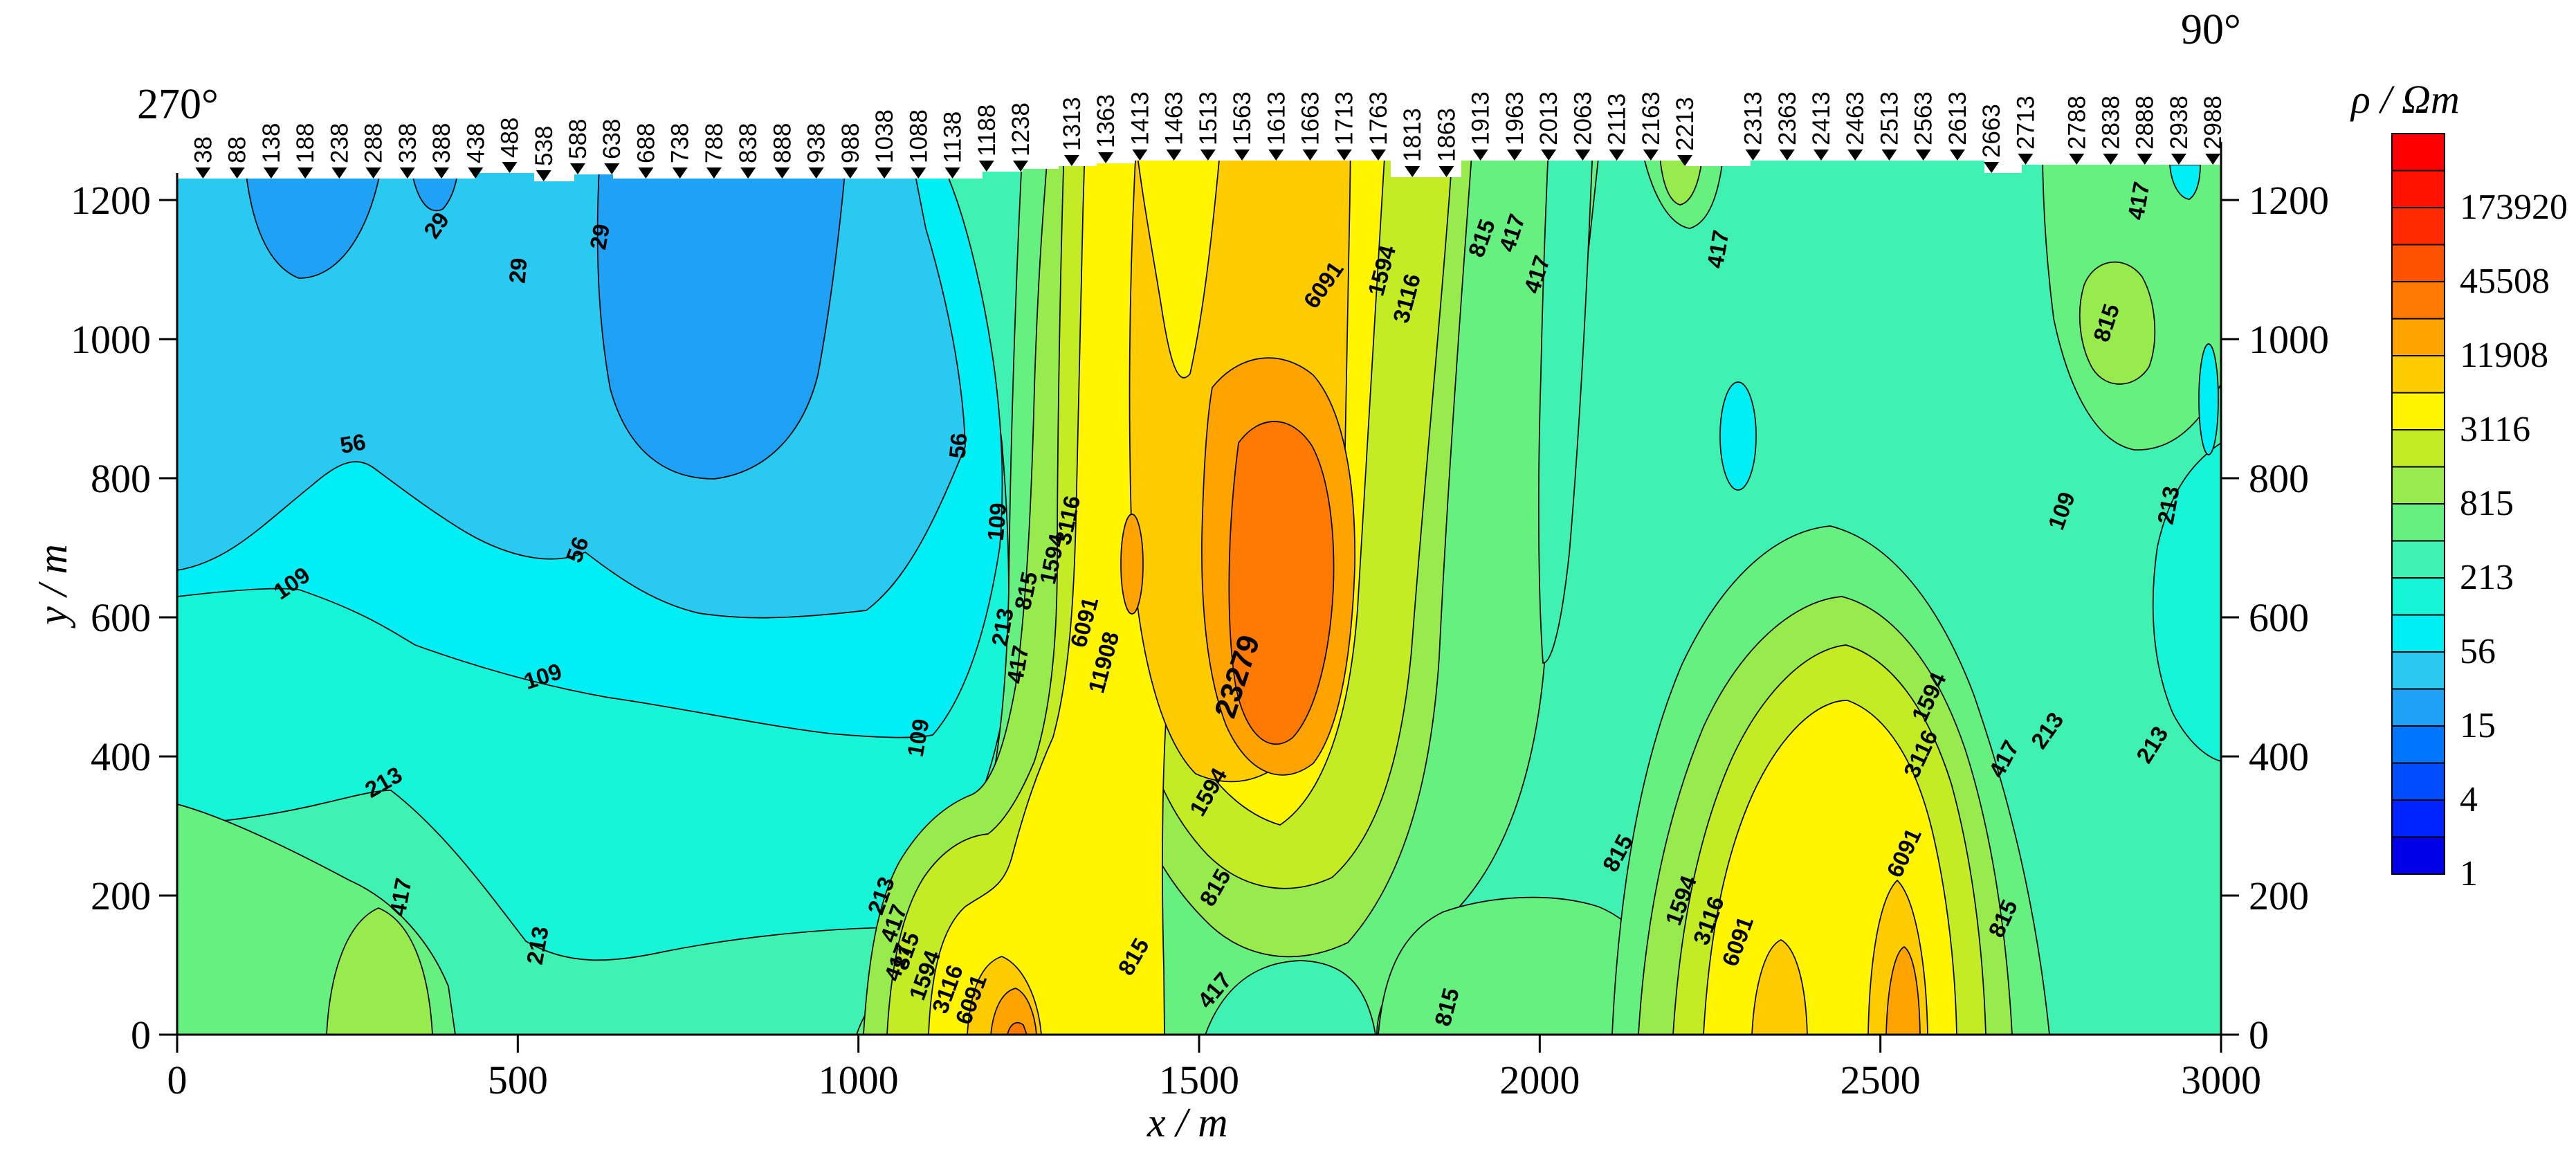  What do you see at coordinates (2221, 1079) in the screenshot?
I see `x-tick-label: 3000` at bounding box center [2221, 1079].